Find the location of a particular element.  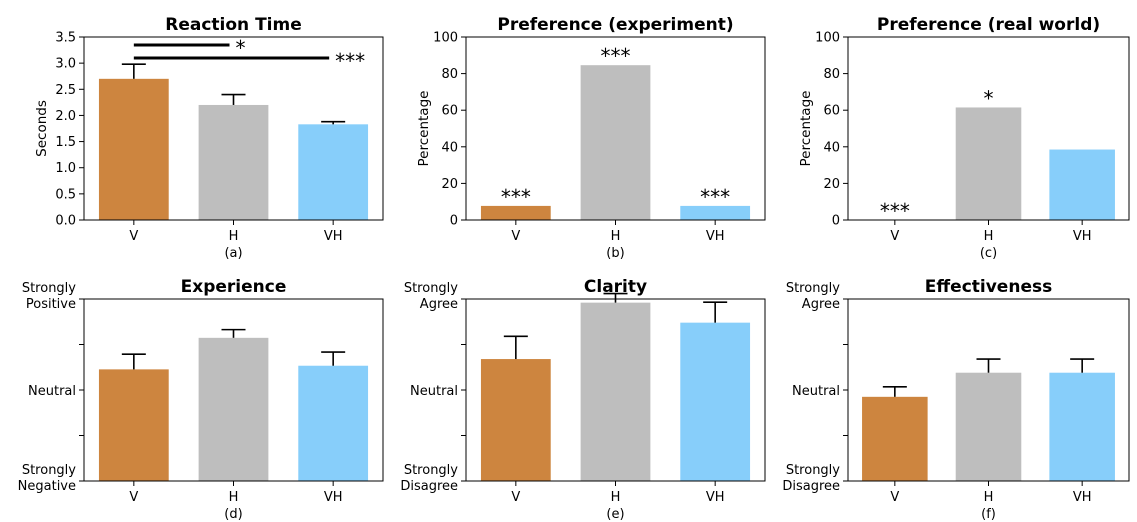

y-tick-label: 1.0 is located at coordinates (65, 168).